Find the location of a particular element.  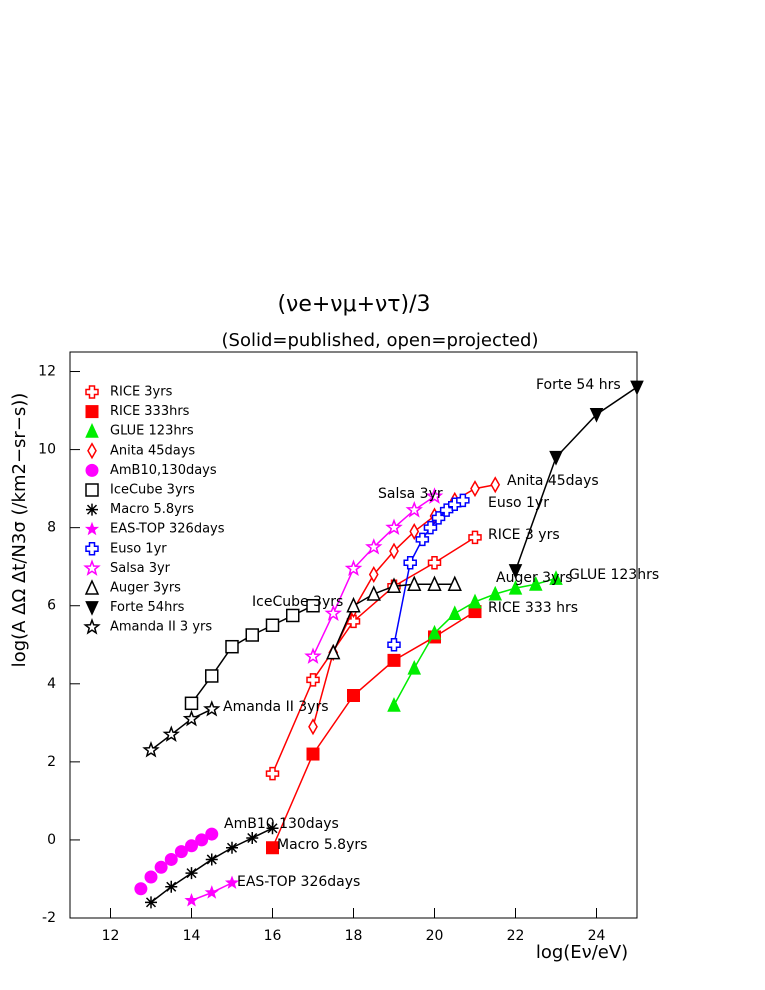

legend-label: Salsa 3yr is located at coordinates (140, 568).